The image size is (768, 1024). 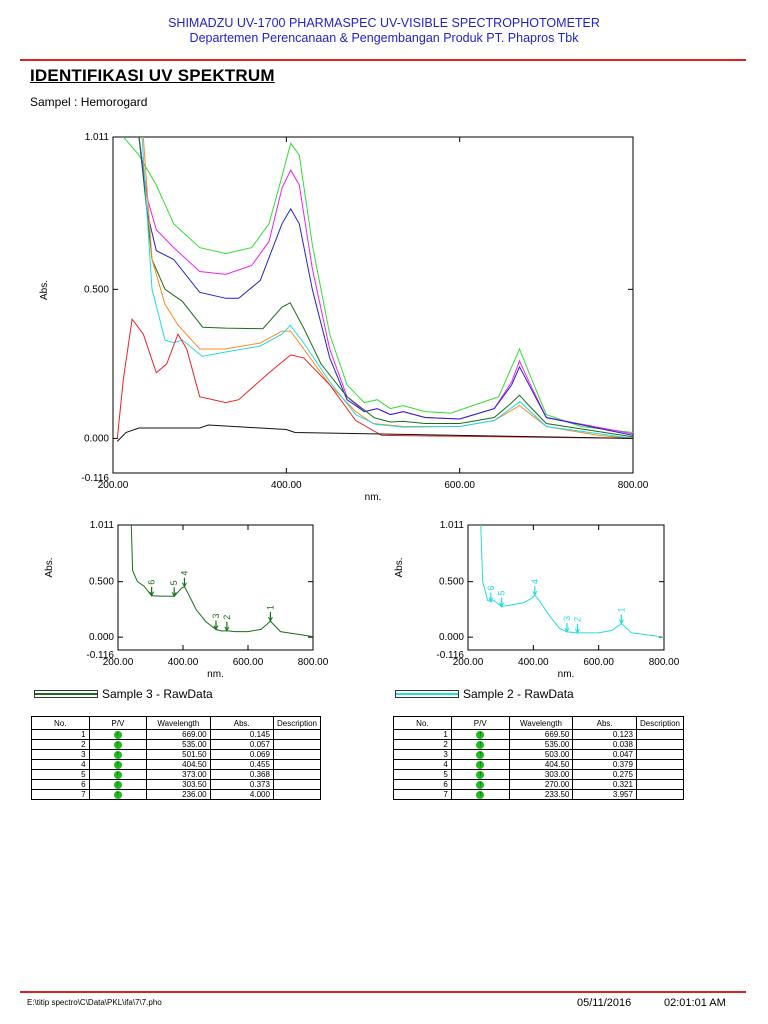 What do you see at coordinates (176, 754) in the screenshot?
I see `table-row: 3 ↑ 501.50 0.069` at bounding box center [176, 754].